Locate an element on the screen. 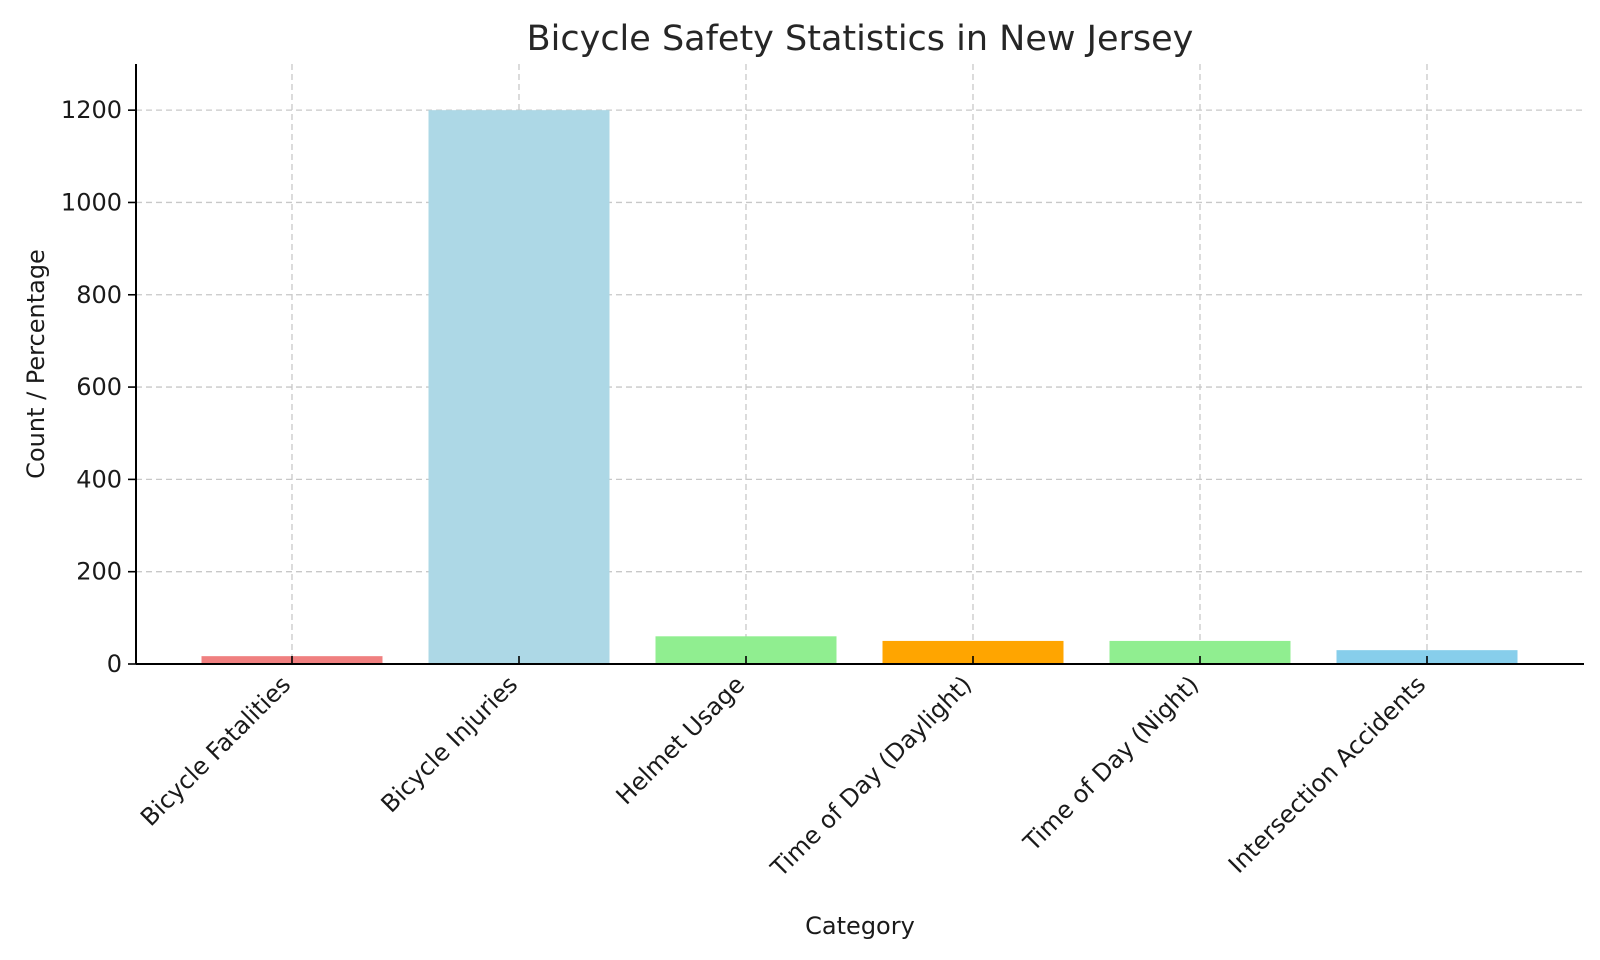 This screenshot has height=960, width=1600. x-tick-label: Bicycle Fatalities is located at coordinates (215, 750).